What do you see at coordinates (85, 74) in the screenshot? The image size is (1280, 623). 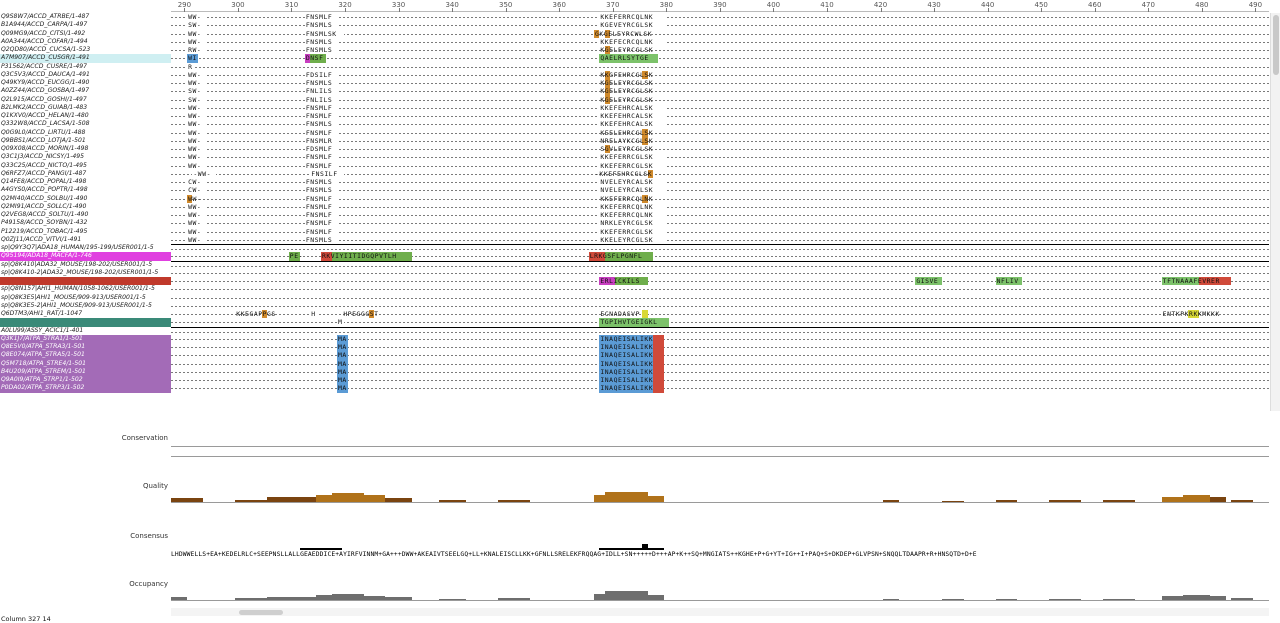 I see `sequence-name: Q3C5V3/ACCD_DAUCA/1-491` at bounding box center [85, 74].